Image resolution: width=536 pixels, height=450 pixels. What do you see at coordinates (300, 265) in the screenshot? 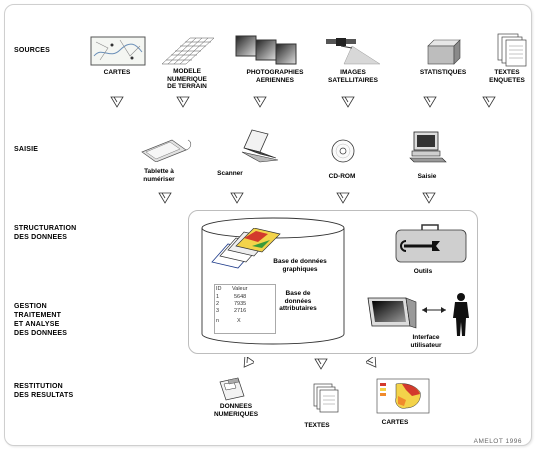
I see `db-graphiques-label: Base de données graphiques` at bounding box center [300, 265].